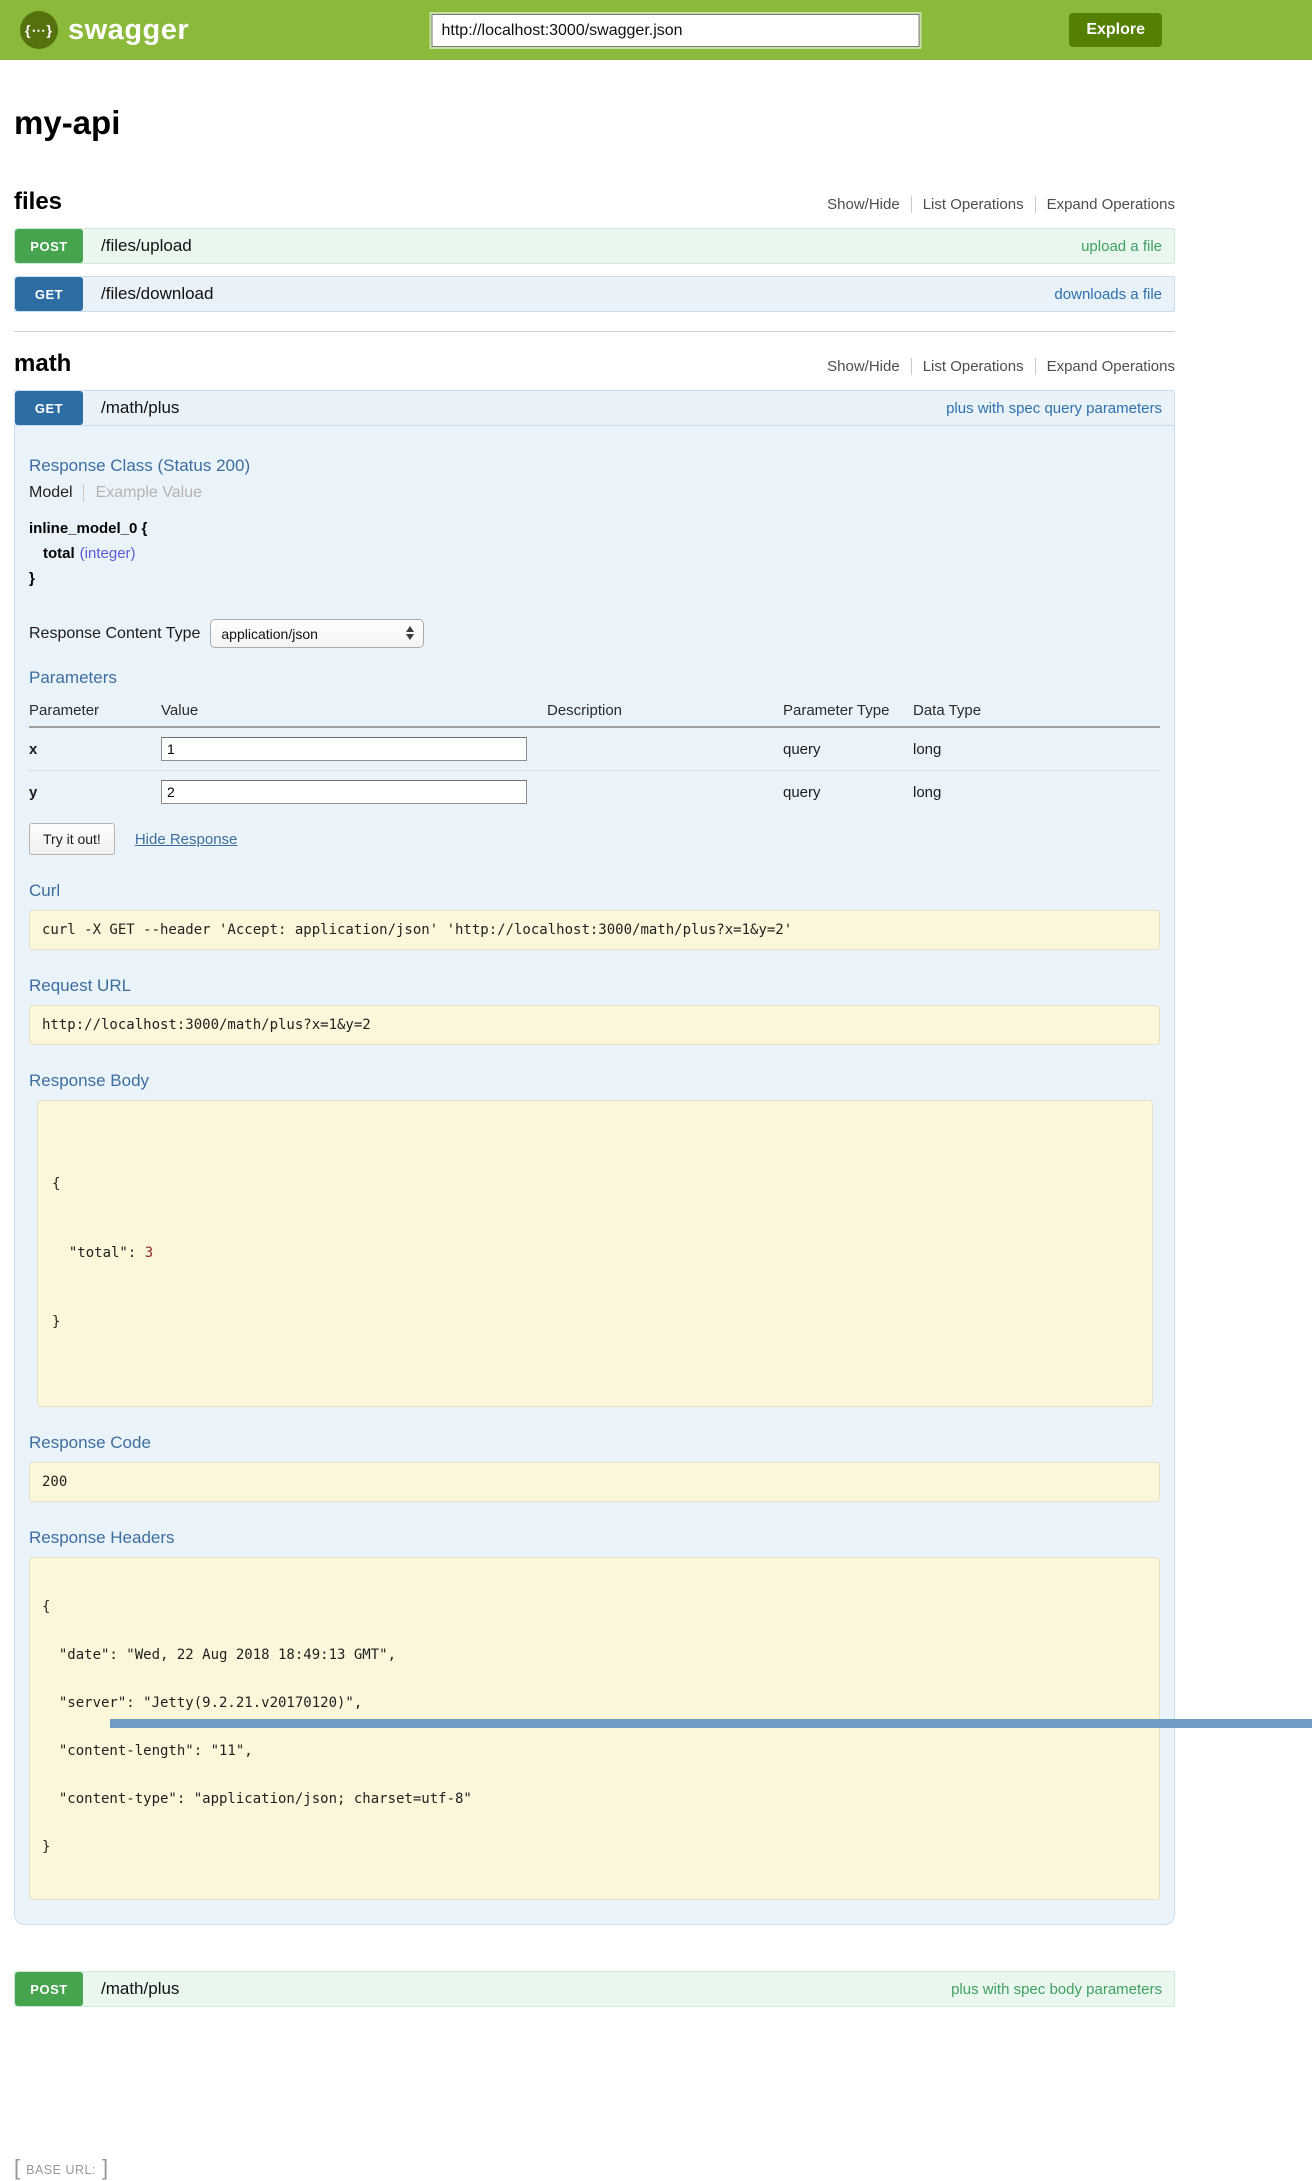 The height and width of the screenshot is (2181, 1312). Describe the element at coordinates (115, 633) in the screenshot. I see `response-content-type-label: Response Content Type` at that location.